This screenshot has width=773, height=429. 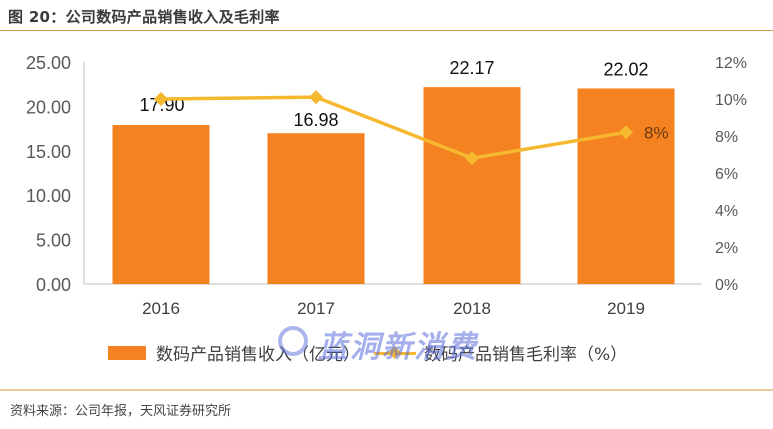 What do you see at coordinates (53, 285) in the screenshot?
I see `left-tick-label: 0.00` at bounding box center [53, 285].